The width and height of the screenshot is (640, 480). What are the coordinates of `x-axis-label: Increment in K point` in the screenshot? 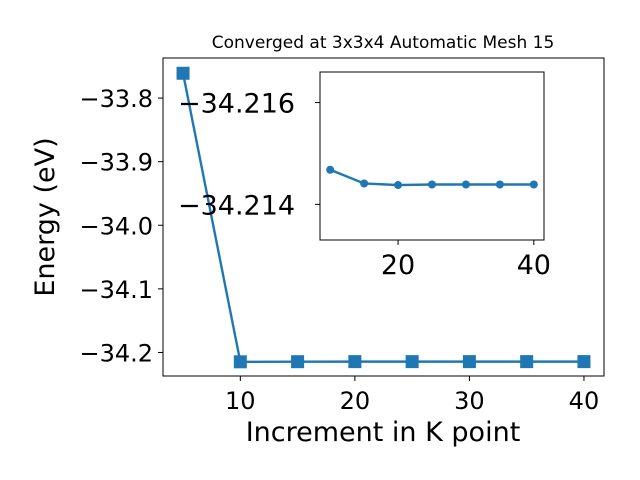 It's located at (383, 432).